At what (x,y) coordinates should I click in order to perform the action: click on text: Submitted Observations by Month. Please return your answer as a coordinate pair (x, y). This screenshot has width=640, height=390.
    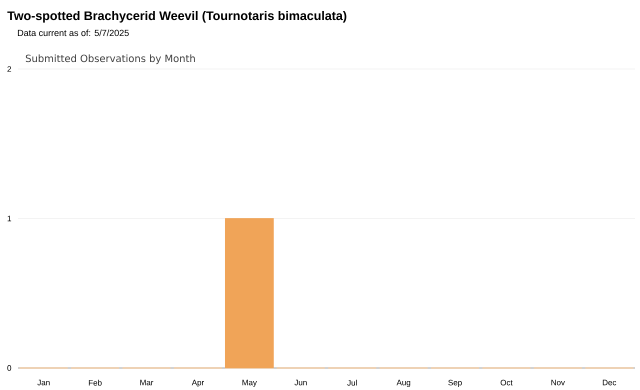
    Looking at the image, I should click on (110, 59).